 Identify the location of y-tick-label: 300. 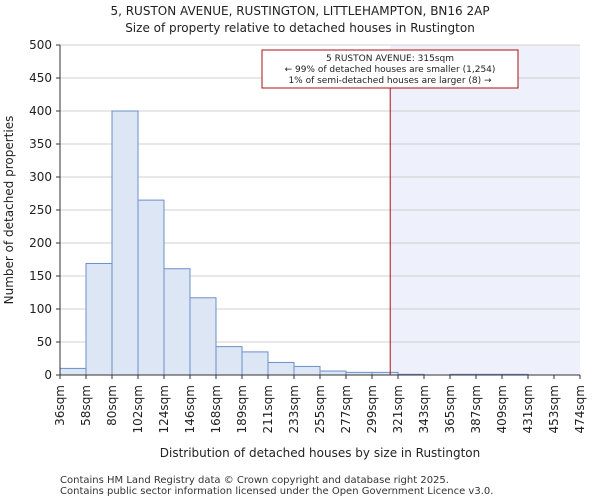
(40, 177).